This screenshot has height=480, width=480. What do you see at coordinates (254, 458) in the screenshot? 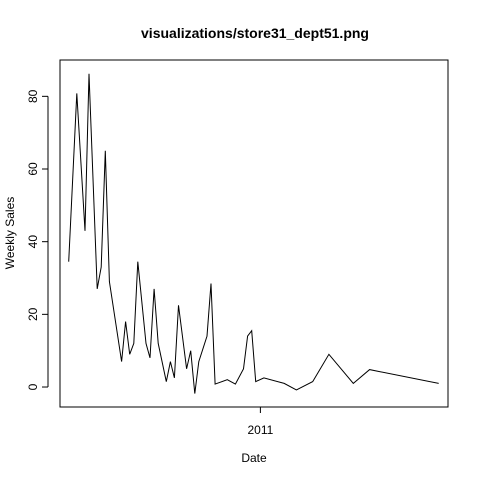
I see `x-axis-label: Date` at bounding box center [254, 458].